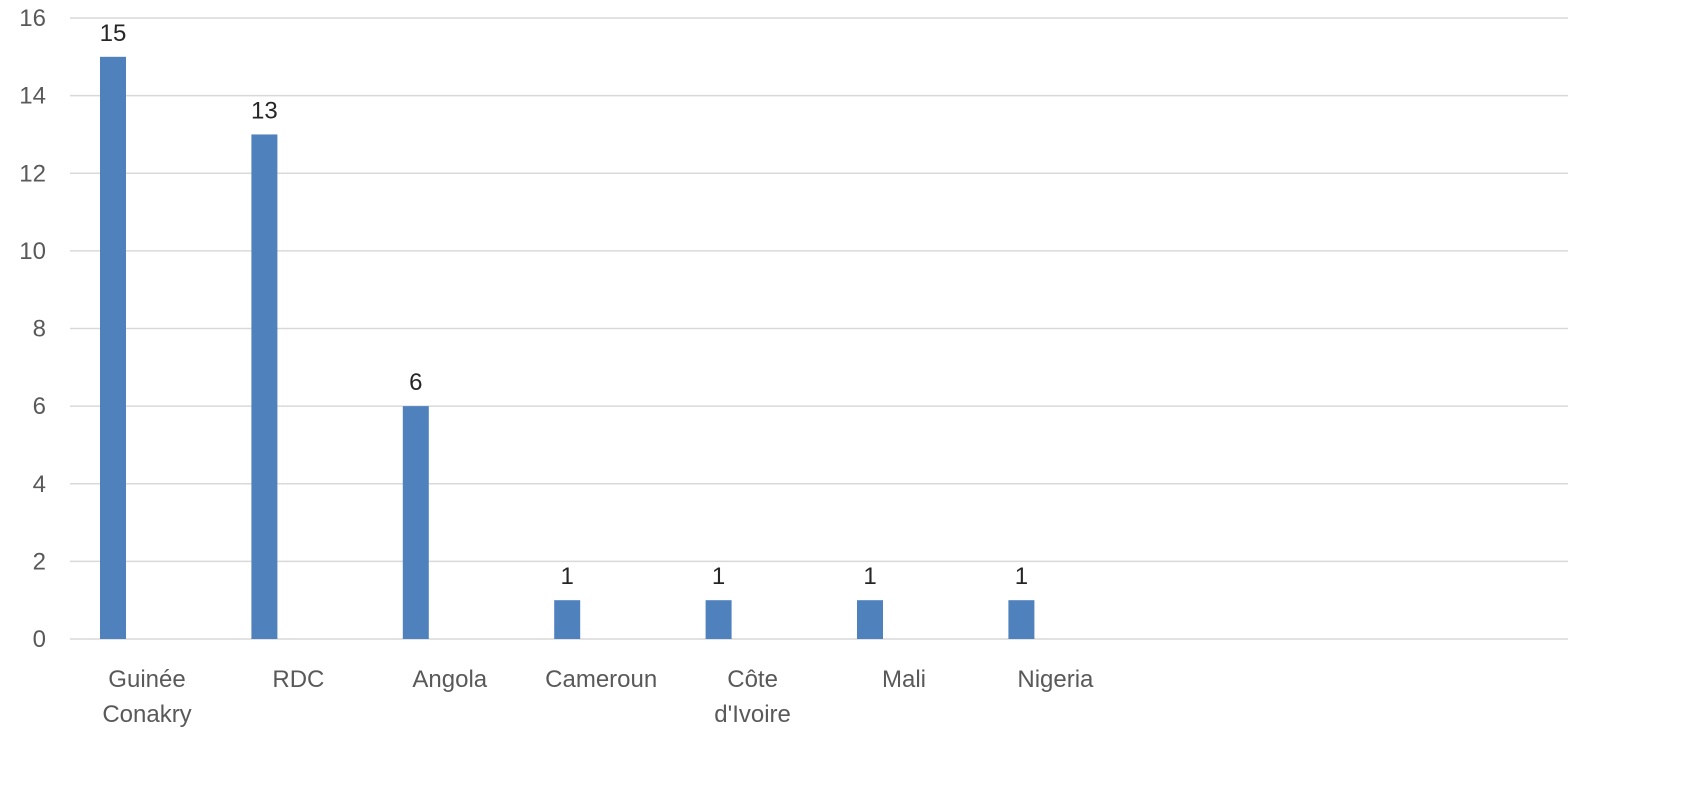  I want to click on category-label: Nigeria, so click(1055, 679).